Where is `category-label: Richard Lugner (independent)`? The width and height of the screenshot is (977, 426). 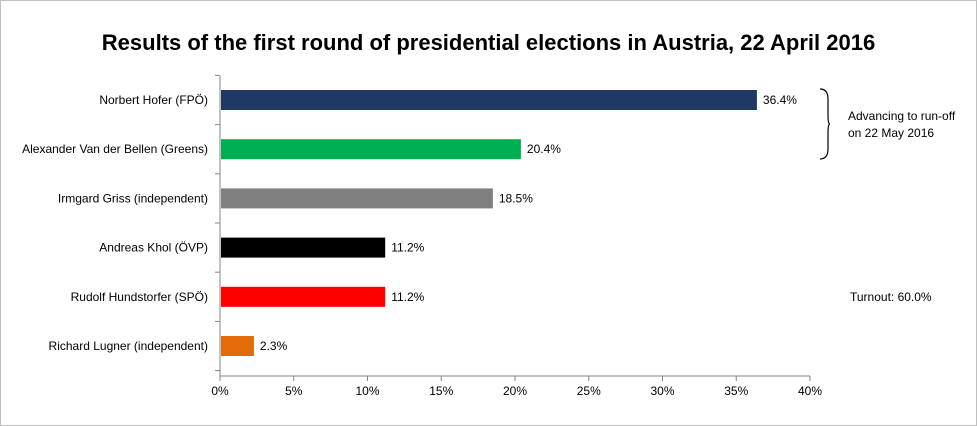 category-label: Richard Lugner (independent) is located at coordinates (128, 346).